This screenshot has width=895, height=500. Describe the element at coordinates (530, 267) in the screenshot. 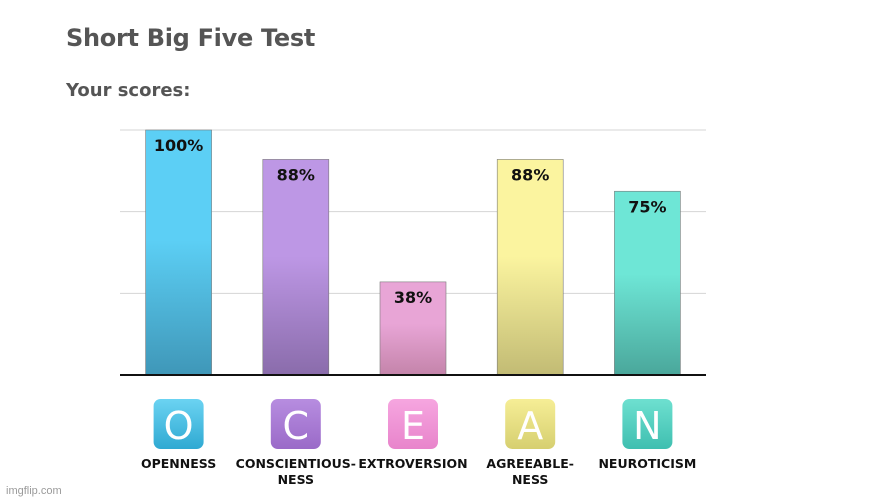

I see `bar-a` at that location.